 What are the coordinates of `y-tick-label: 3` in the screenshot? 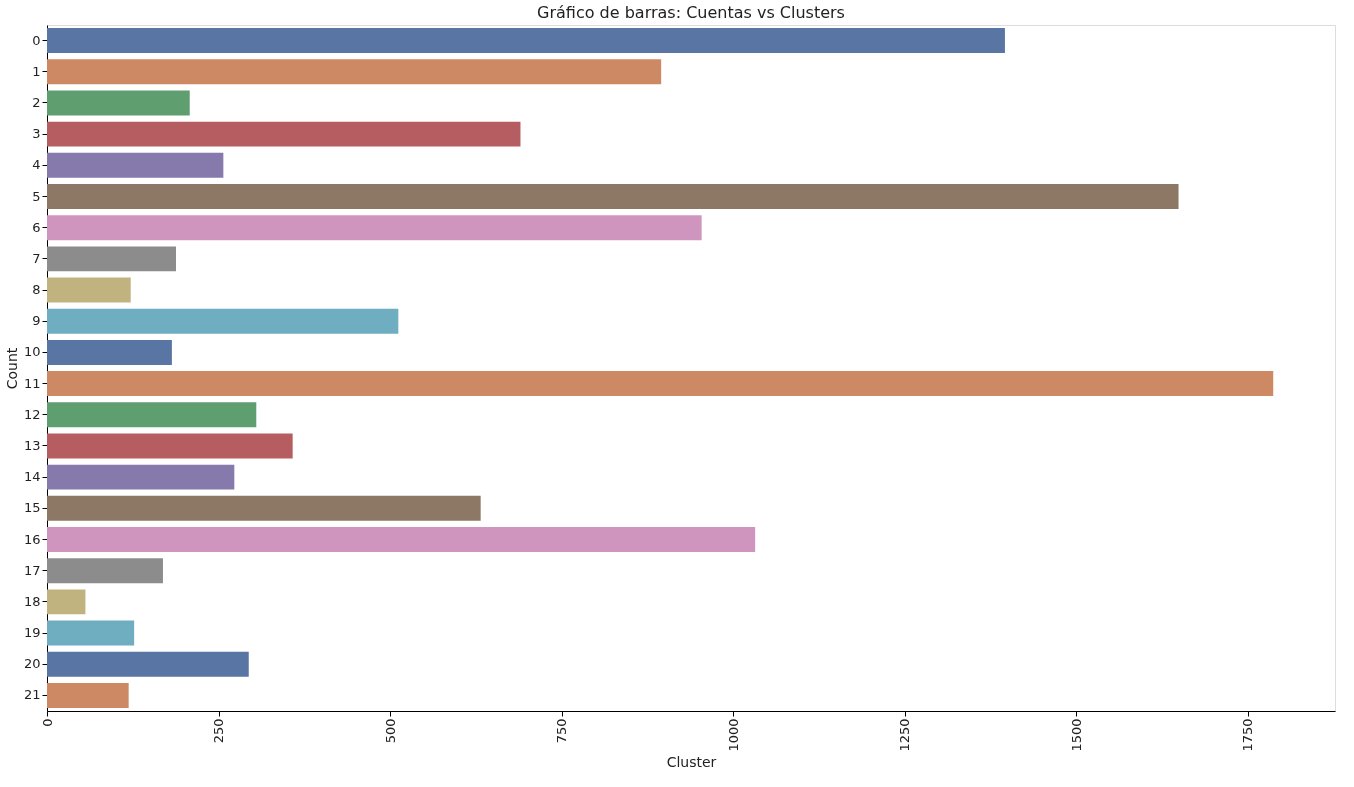 It's located at (36, 134).